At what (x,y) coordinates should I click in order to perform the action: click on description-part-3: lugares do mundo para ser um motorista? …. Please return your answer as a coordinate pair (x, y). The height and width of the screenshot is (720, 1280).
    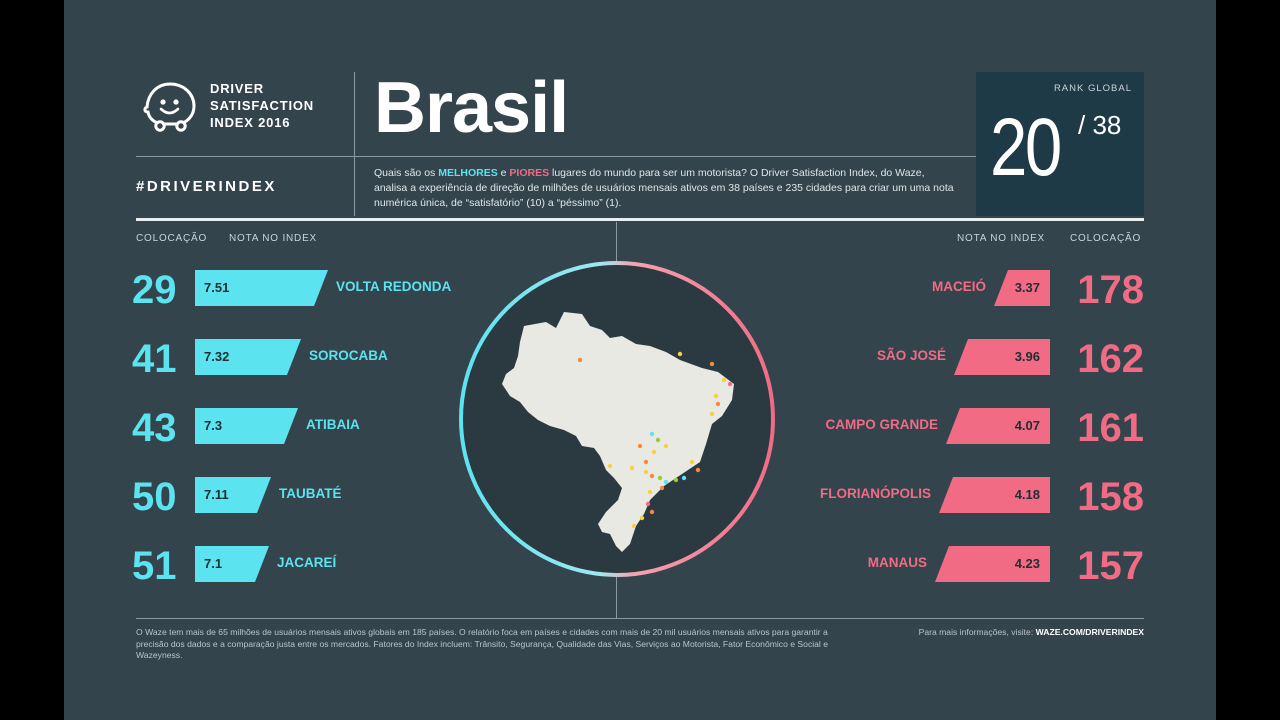
    Looking at the image, I should click on (664, 188).